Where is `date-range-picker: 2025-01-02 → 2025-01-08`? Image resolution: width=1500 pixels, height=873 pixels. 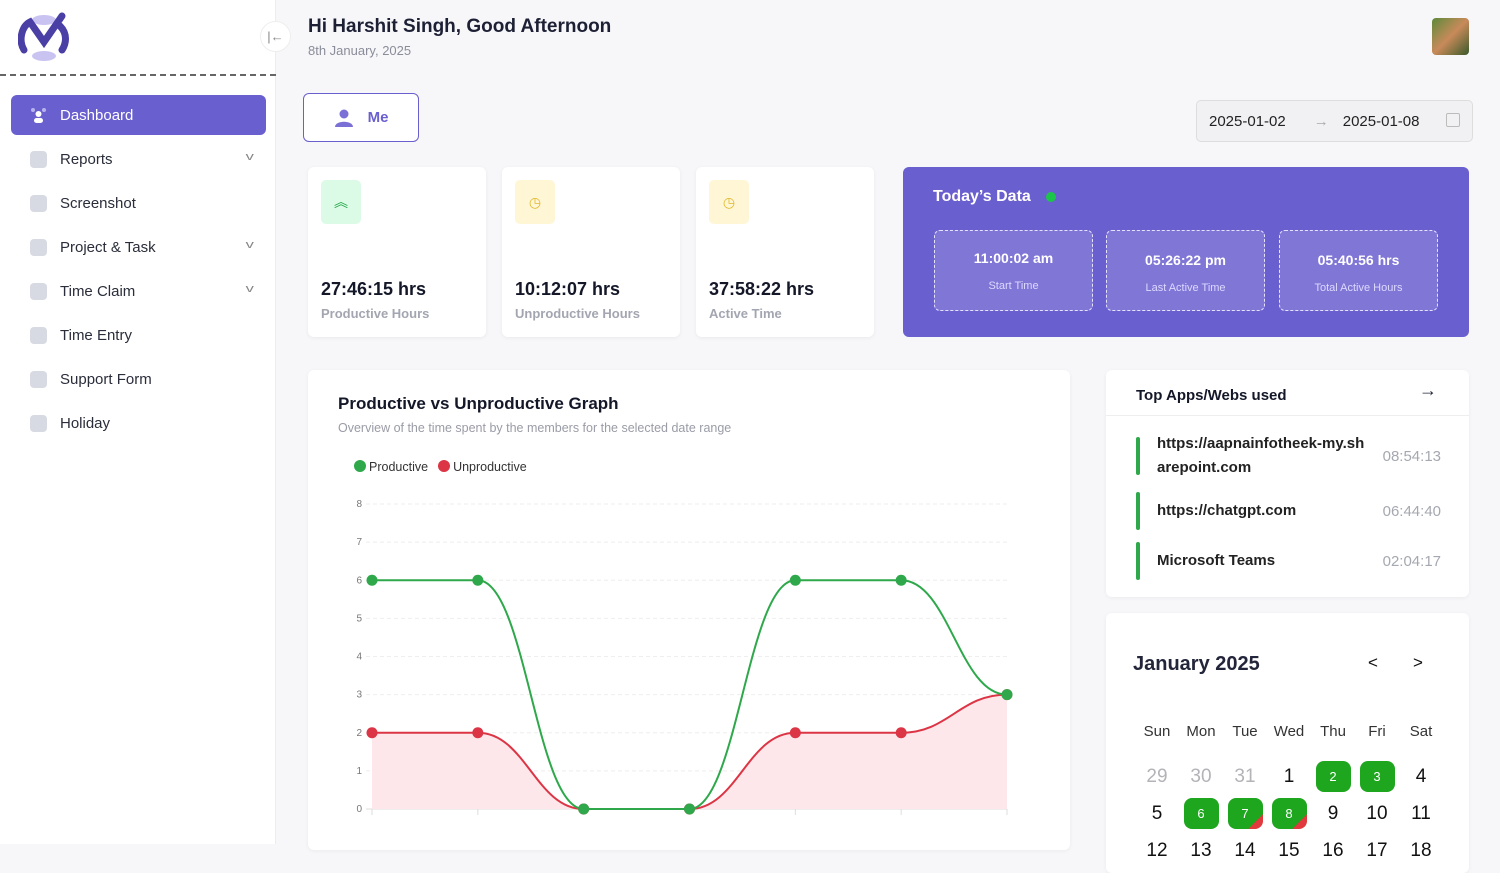
date-range-picker: 2025-01-02 → 2025-01-08 is located at coordinates (1334, 121).